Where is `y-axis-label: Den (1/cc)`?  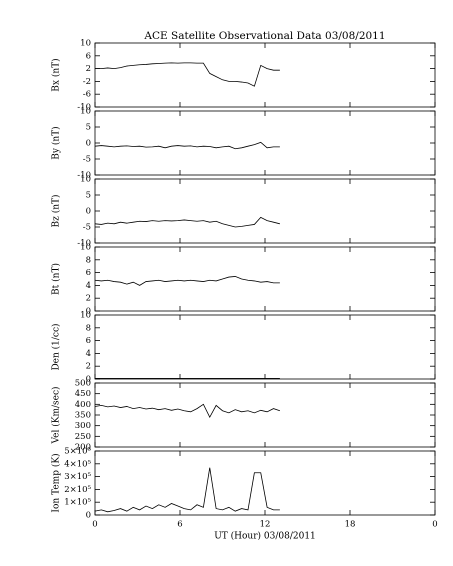
y-axis-label: Den (1/cc) is located at coordinates (56, 346).